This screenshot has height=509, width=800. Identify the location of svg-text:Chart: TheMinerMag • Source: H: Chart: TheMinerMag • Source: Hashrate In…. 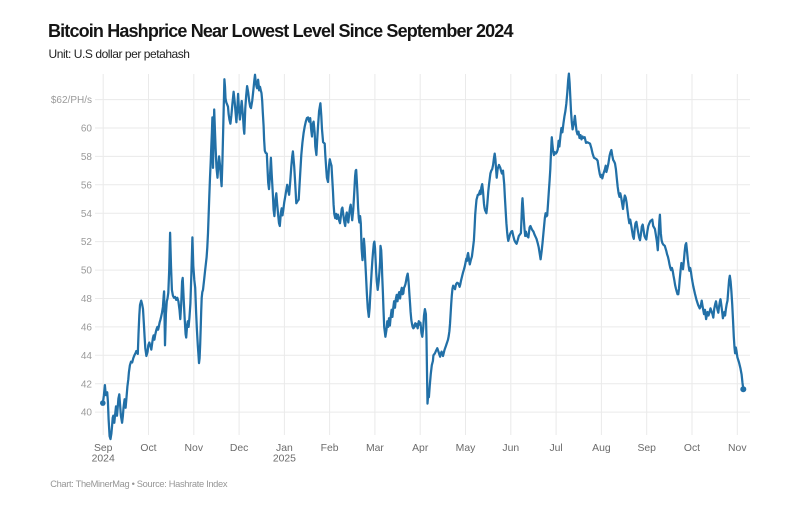
(139, 484).